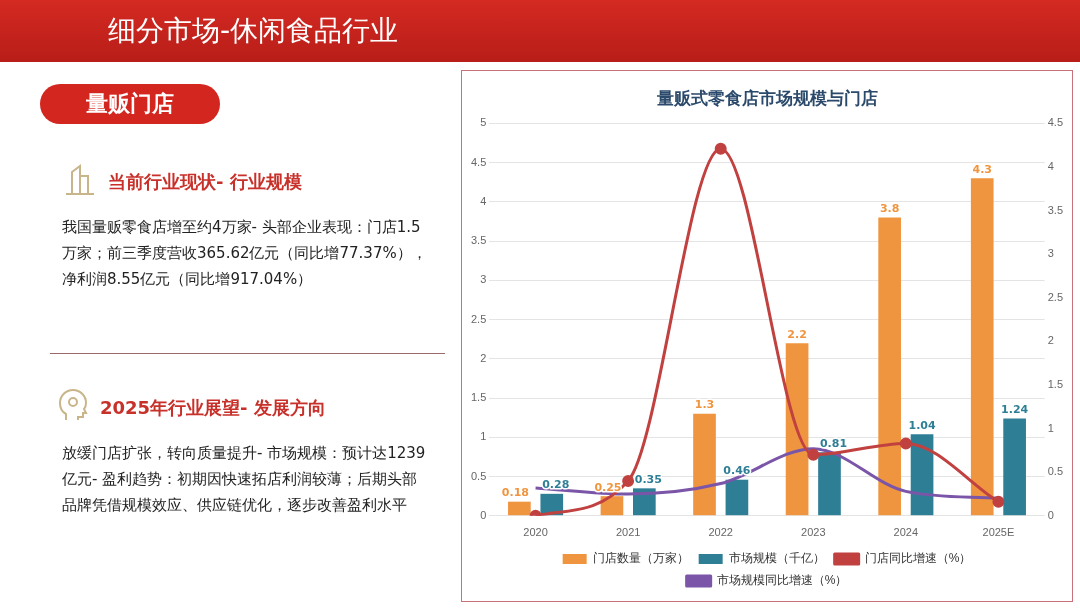 This screenshot has width=1080, height=608. I want to click on legend-label: 市场规模（千亿）, so click(776, 558).